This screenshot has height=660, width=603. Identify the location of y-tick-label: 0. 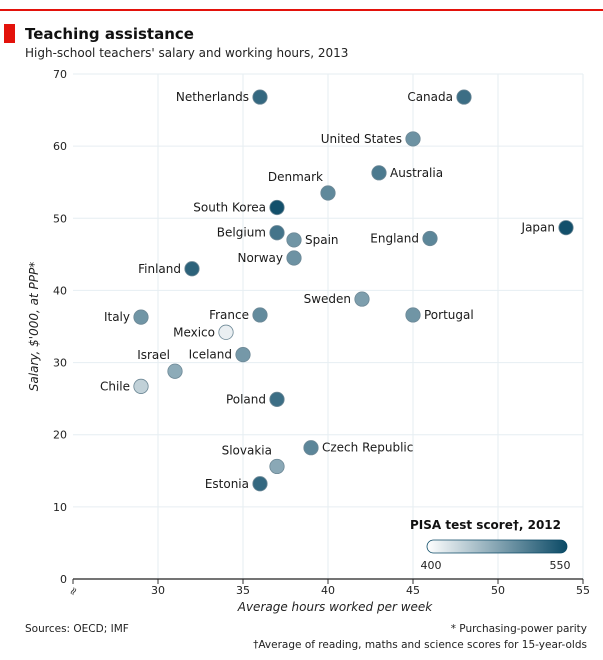
(63, 579).